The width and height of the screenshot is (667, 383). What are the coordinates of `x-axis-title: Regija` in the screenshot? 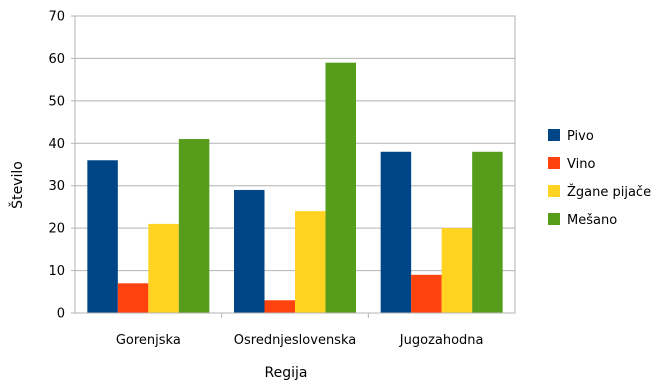 It's located at (286, 373).